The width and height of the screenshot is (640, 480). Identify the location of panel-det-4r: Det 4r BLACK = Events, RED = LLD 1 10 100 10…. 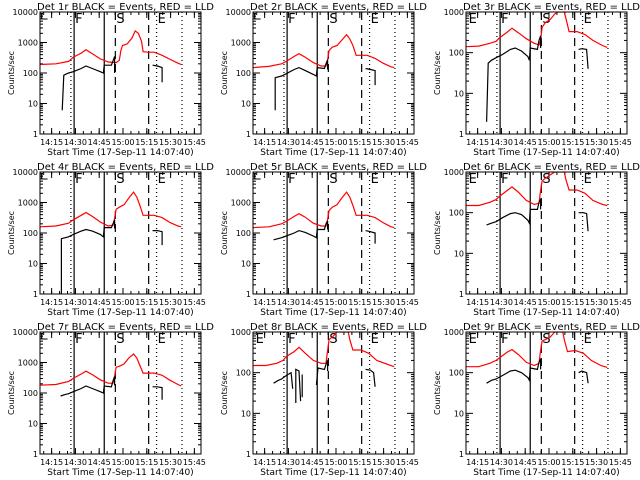
(110, 240).